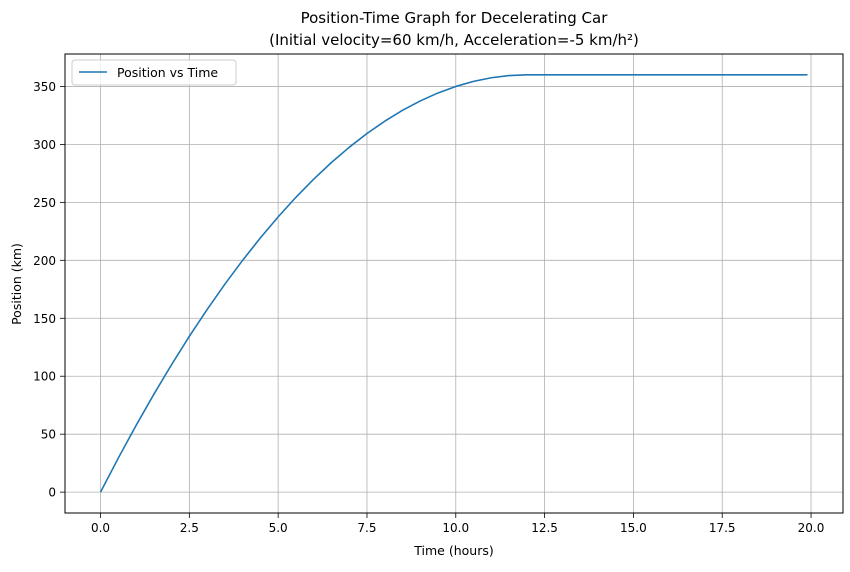 The height and width of the screenshot is (572, 850). I want to click on legend-box, so click(154, 72).